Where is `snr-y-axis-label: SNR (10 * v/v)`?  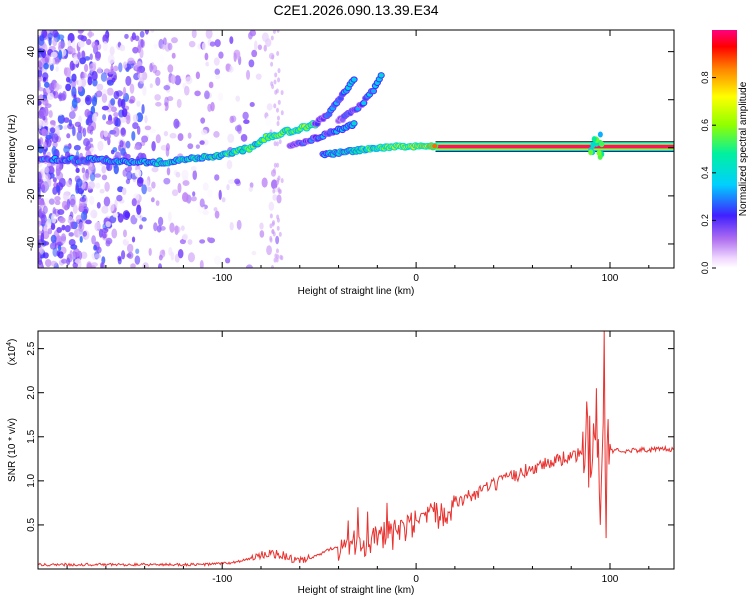 snr-y-axis-label: SNR (10 * v/v) is located at coordinates (12, 450).